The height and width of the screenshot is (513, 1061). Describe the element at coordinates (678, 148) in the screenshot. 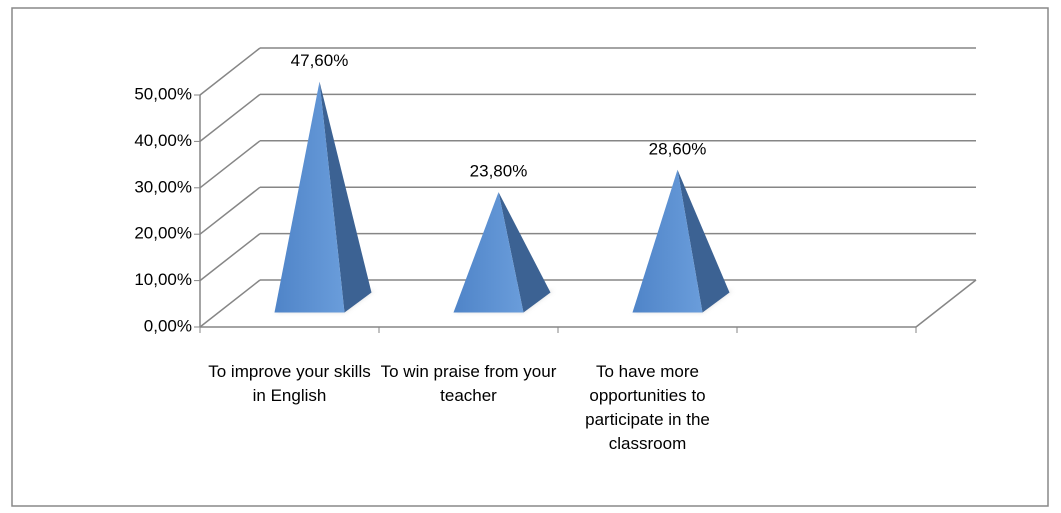

I see `data-label: 28,60%` at that location.